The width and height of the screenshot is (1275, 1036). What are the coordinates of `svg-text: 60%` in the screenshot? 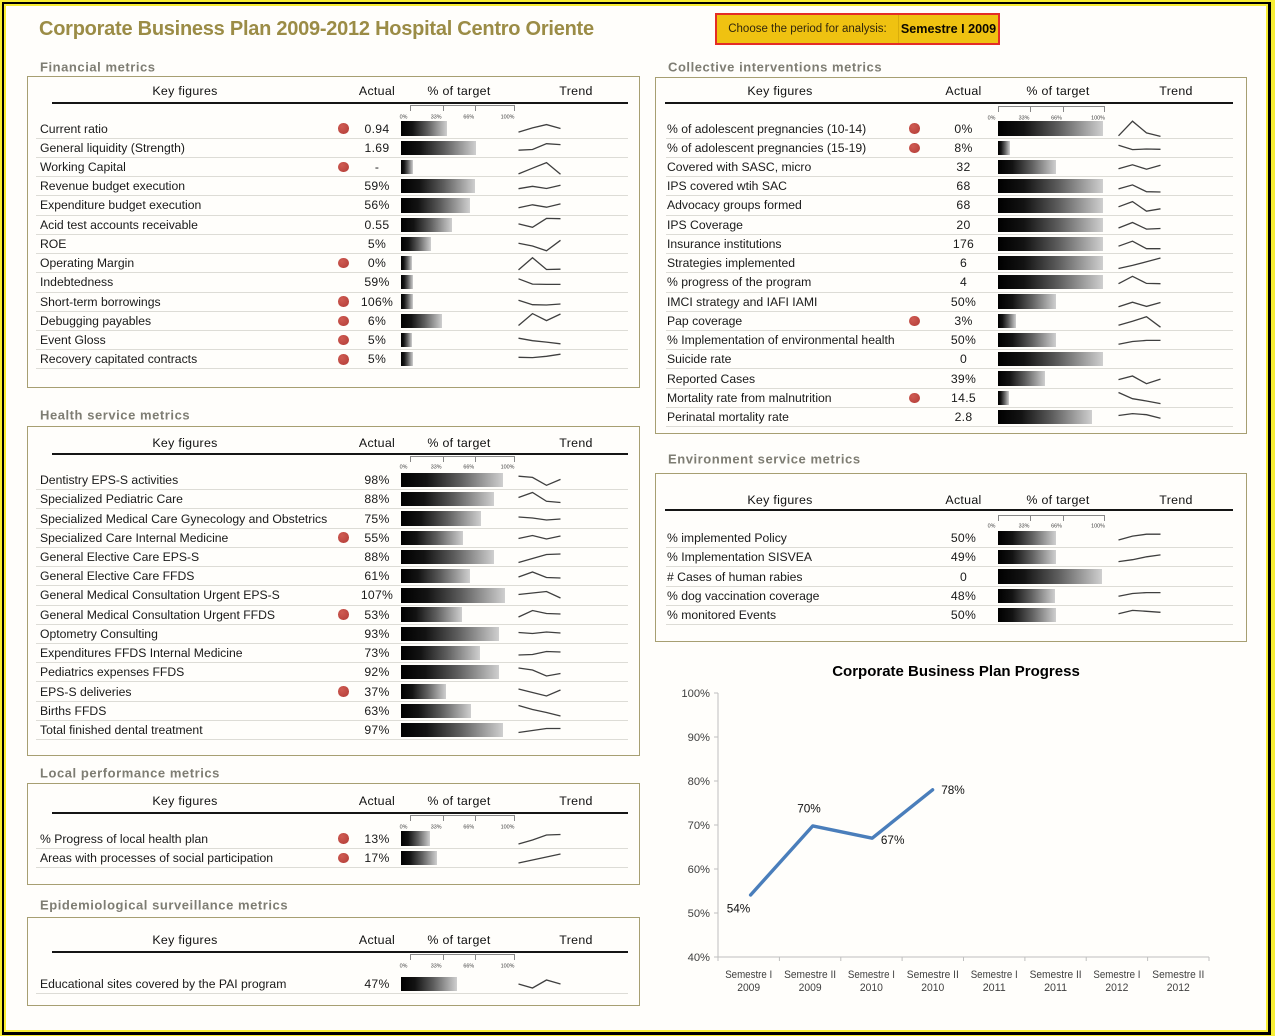 It's located at (699, 870).